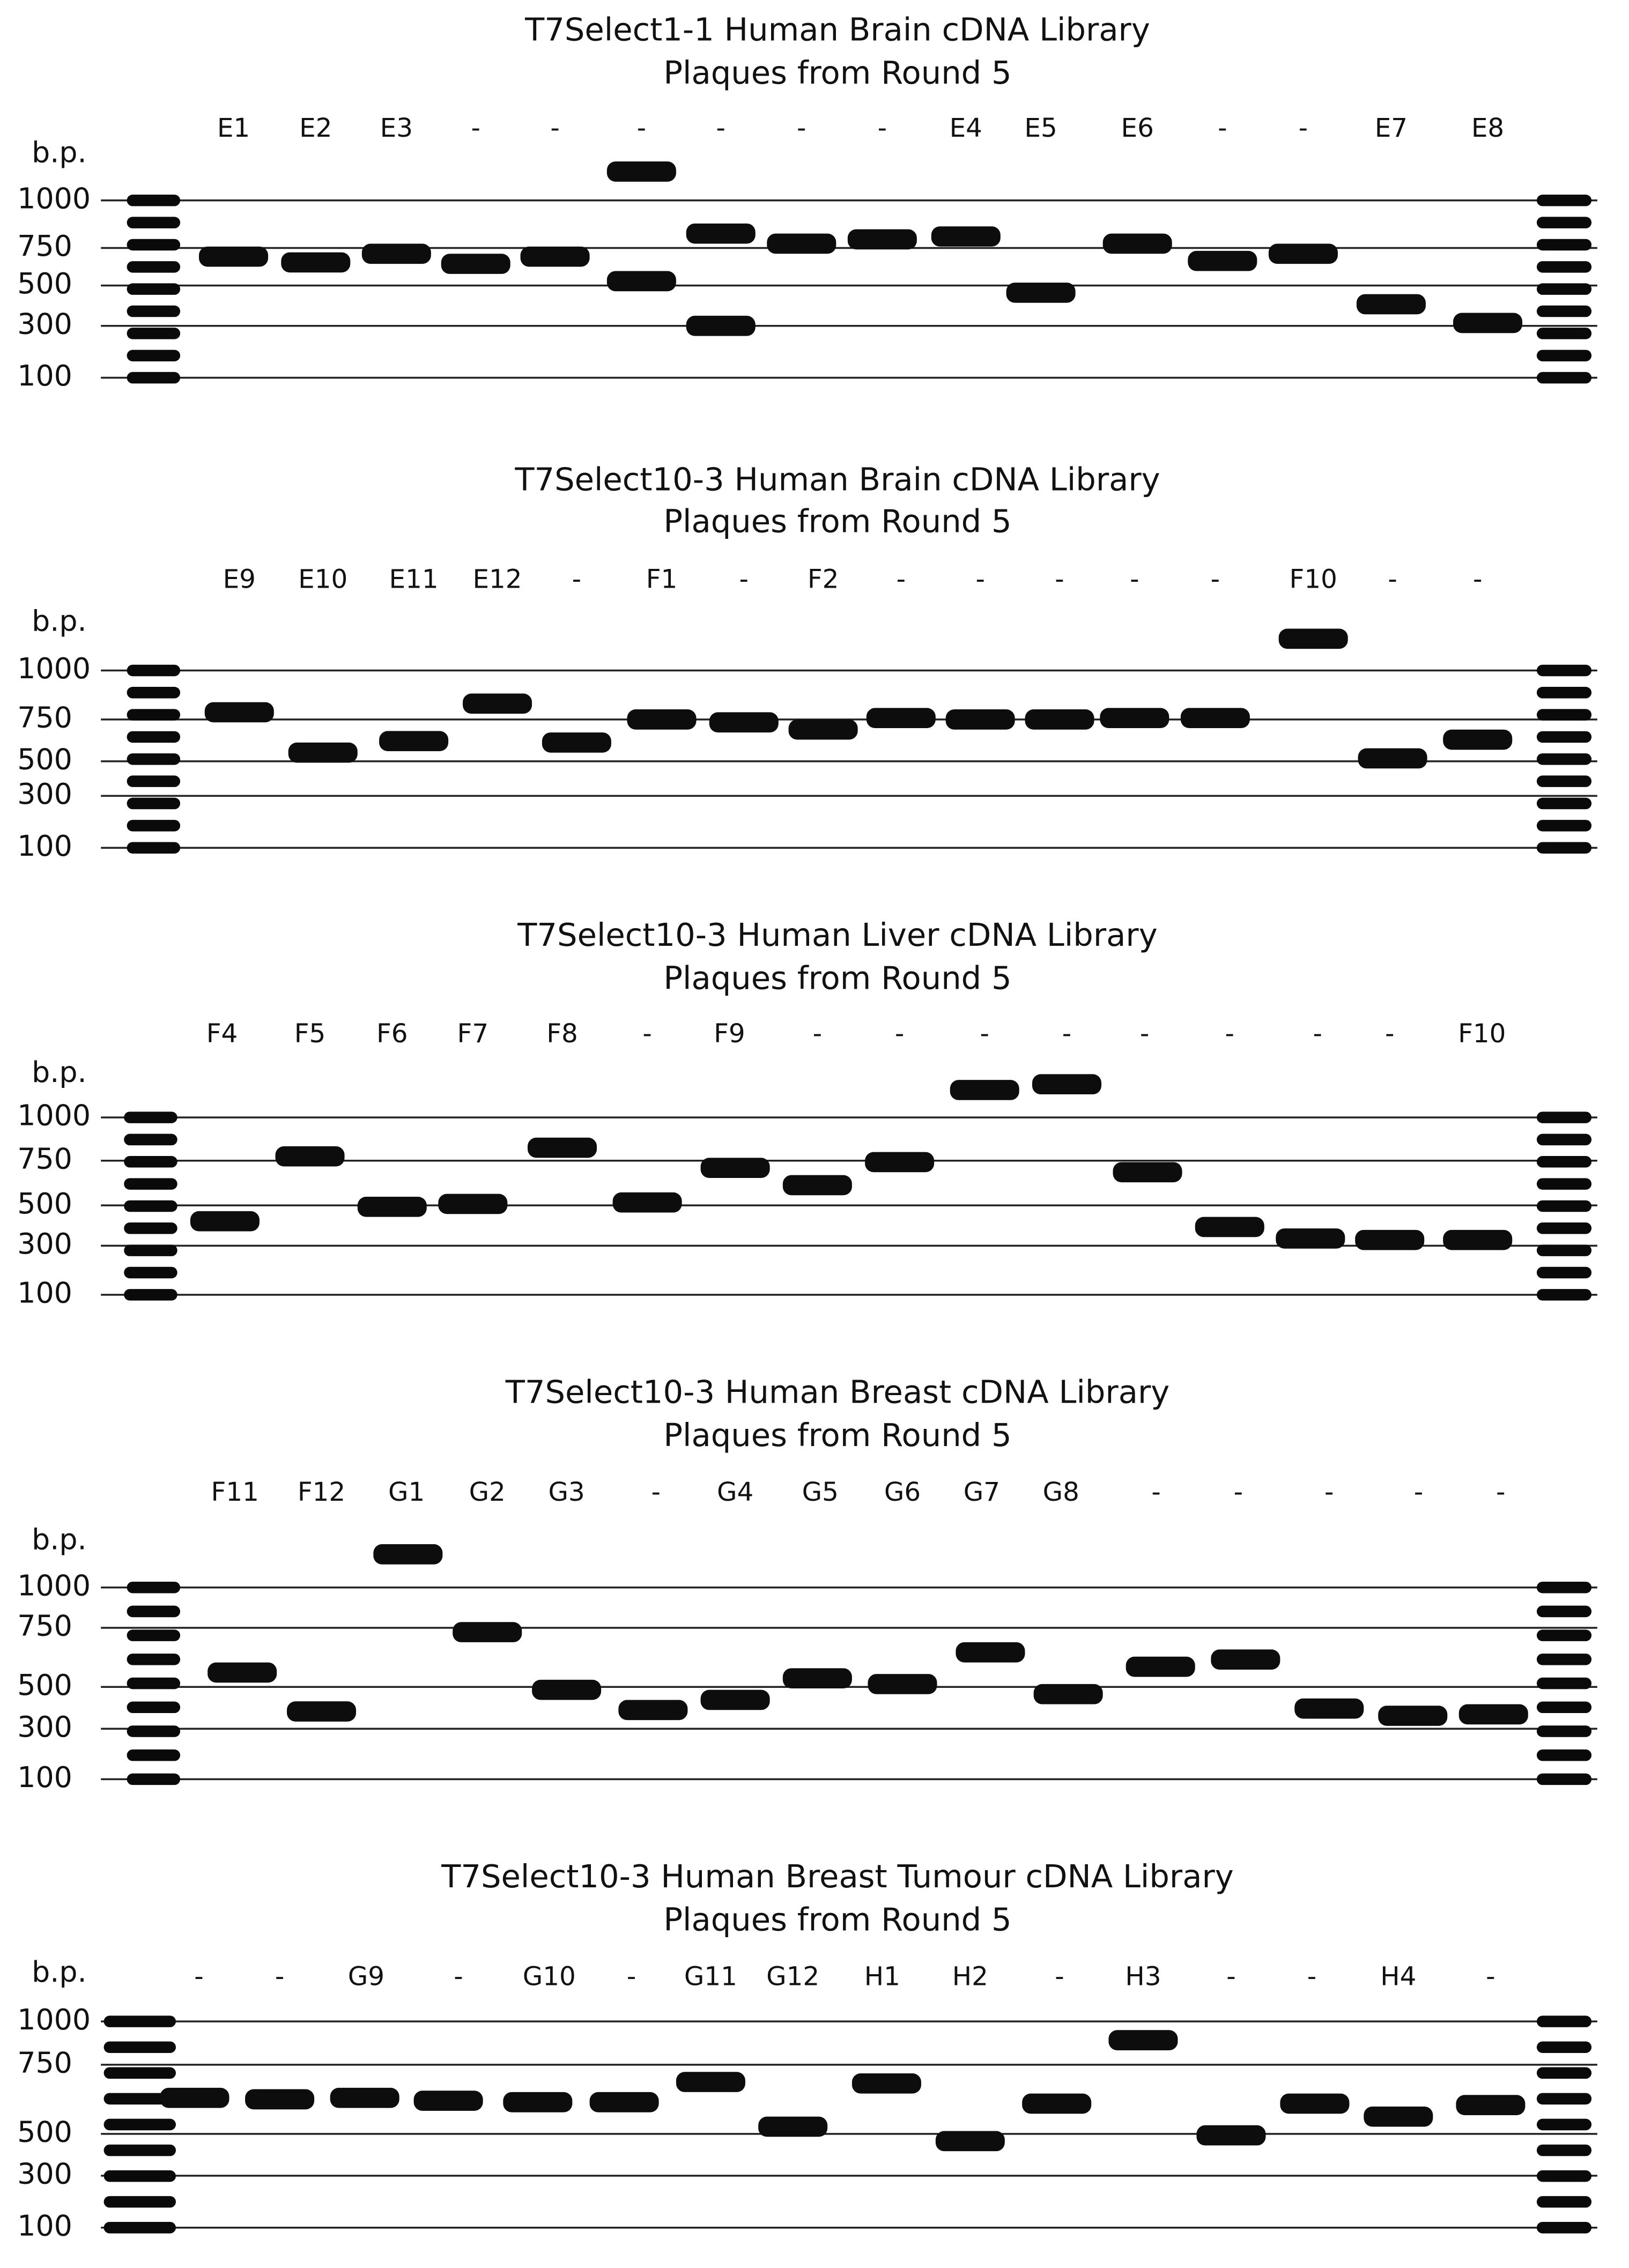  Describe the element at coordinates (966, 128) in the screenshot. I see `lane-label: E4` at that location.